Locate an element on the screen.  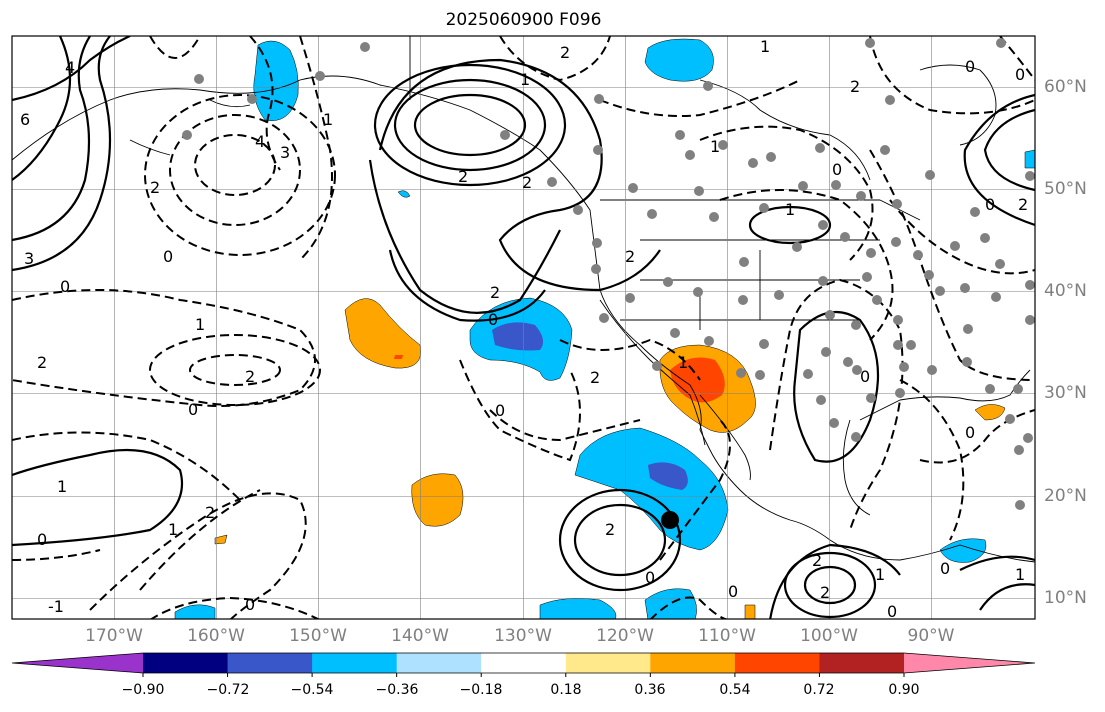
lat-label: 10°N is located at coordinates (1065, 598).